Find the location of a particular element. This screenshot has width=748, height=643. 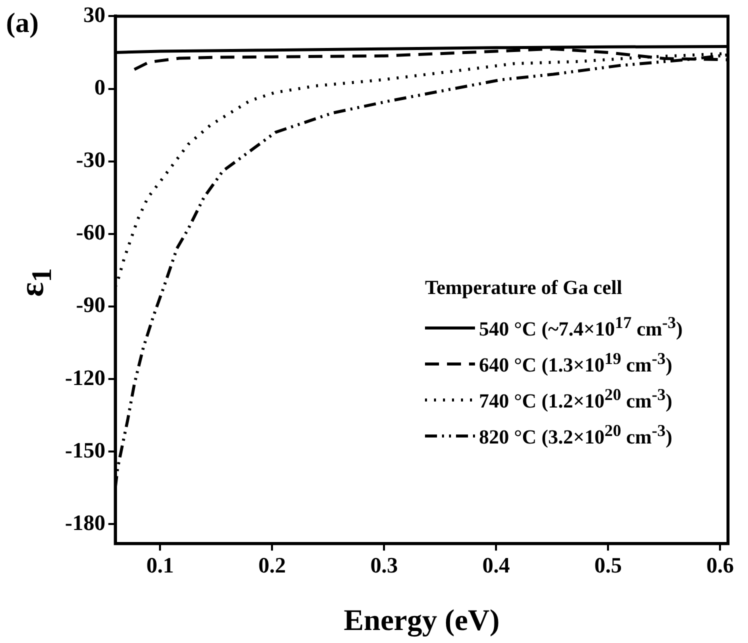

y-tick-label: -120 is located at coordinates (85, 377).